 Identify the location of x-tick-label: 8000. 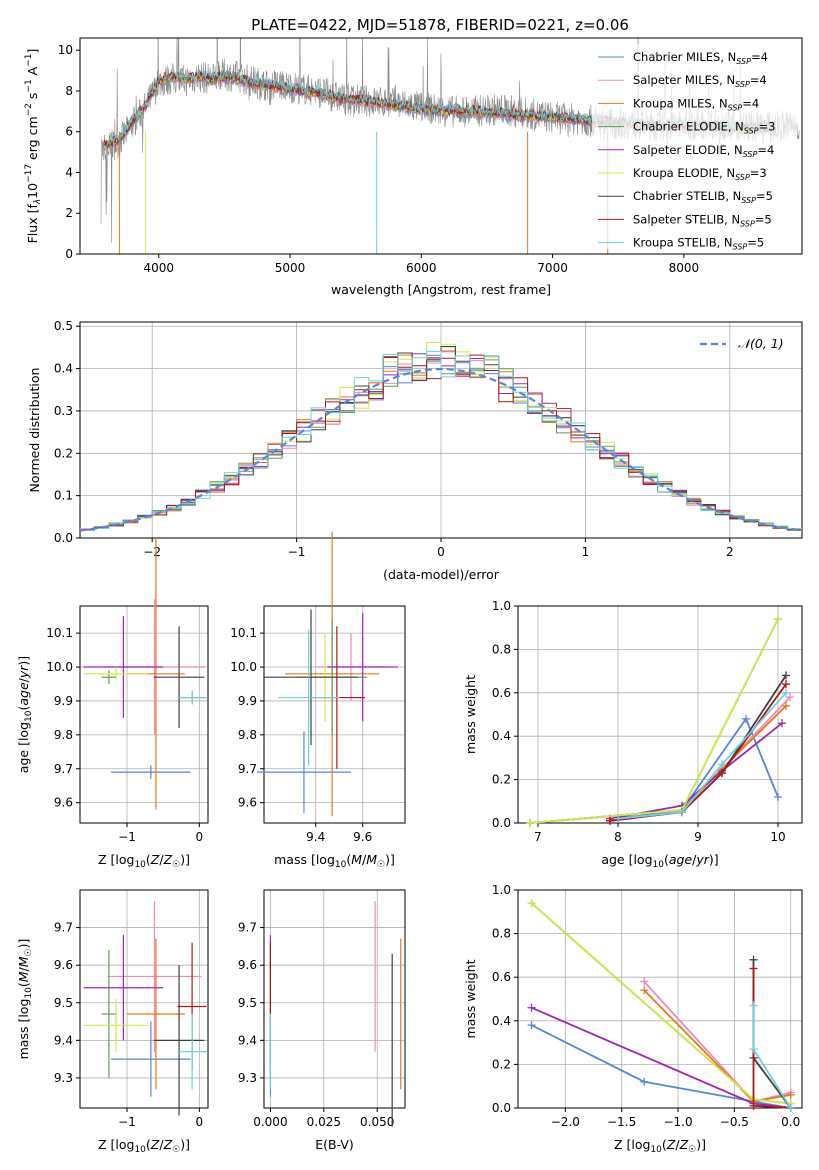
(684, 268).